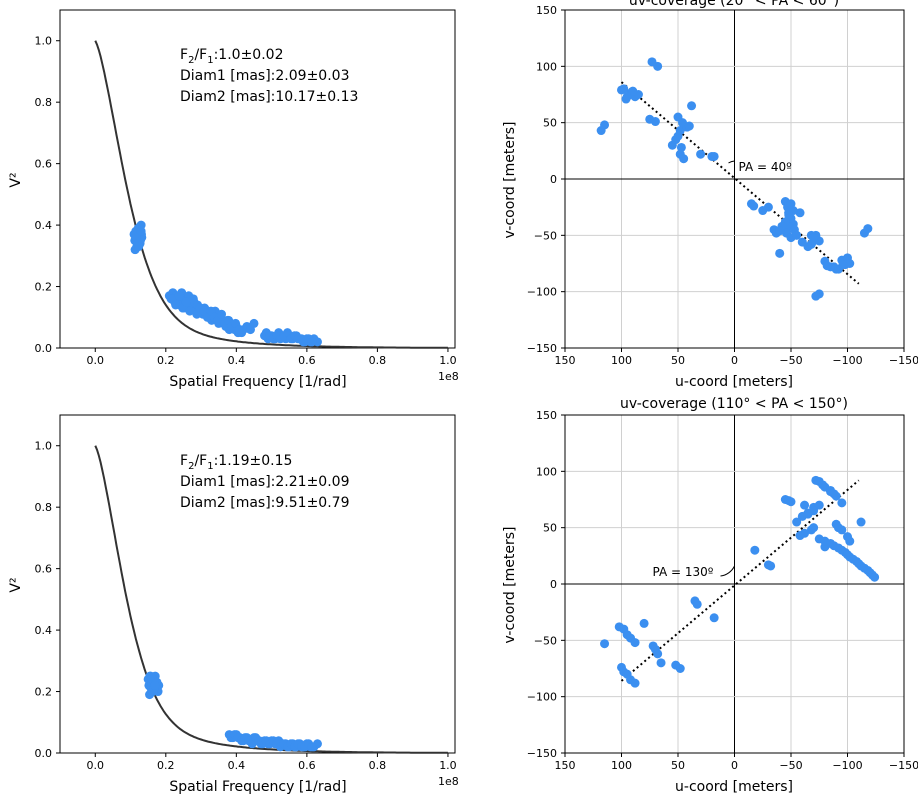  I want to click on x-tick-label: −150, so click(903, 765).